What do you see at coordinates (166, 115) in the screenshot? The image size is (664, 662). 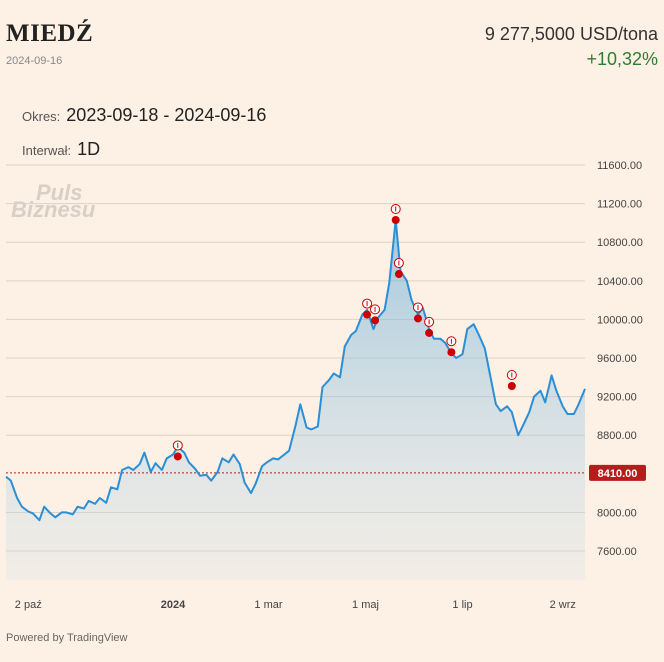 I see `period-value: 2023-09-18 - 2024-09-16` at bounding box center [166, 115].